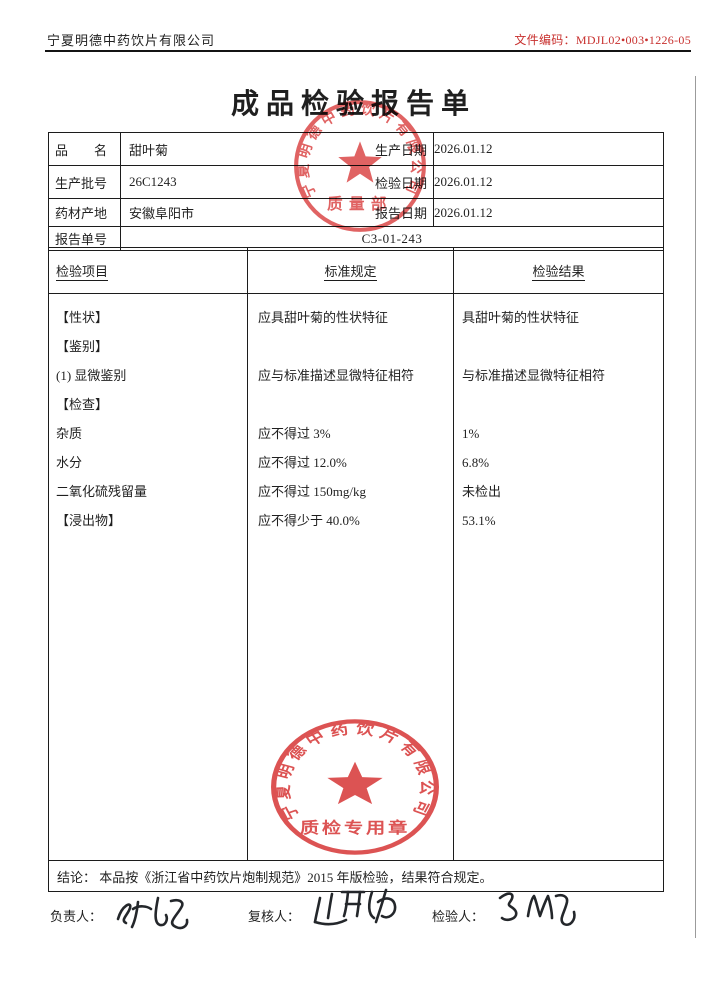 This screenshot has width=707, height=1000. Describe the element at coordinates (82, 272) in the screenshot. I see `col-header-item: 检验项目` at that location.